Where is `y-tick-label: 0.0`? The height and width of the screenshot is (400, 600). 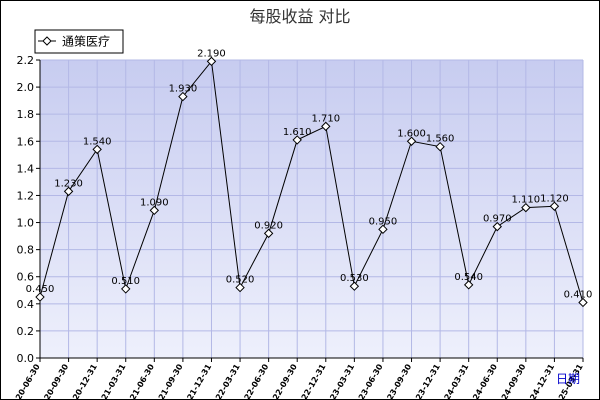
y-tick-label: 0.0 is located at coordinates (26, 358).